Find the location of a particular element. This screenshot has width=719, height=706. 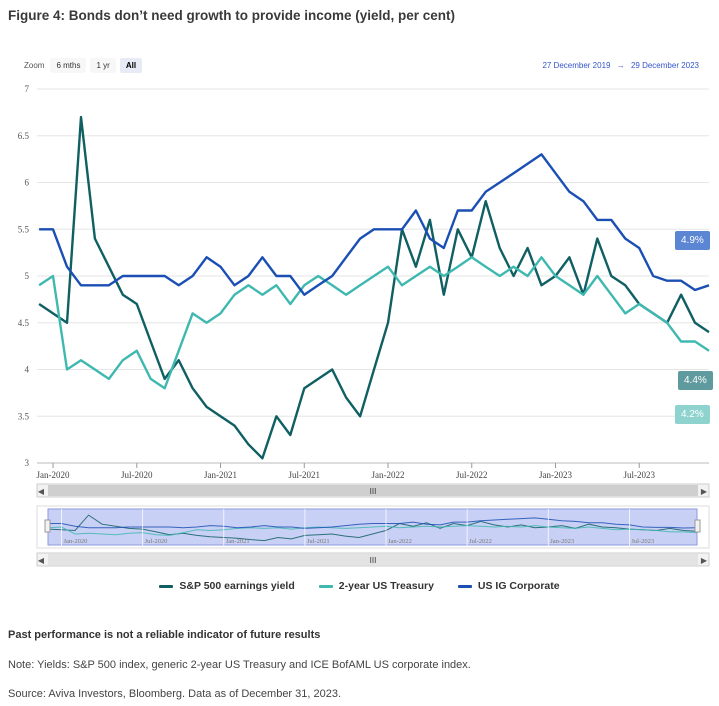

y-tick-label: 3.5 is located at coordinates (24, 416).